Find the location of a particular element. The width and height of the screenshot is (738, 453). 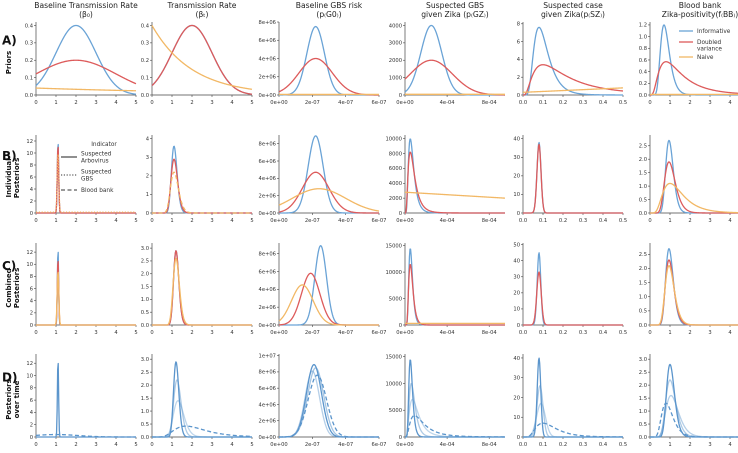

series-line-0-0-informative is located at coordinates (86, 59).